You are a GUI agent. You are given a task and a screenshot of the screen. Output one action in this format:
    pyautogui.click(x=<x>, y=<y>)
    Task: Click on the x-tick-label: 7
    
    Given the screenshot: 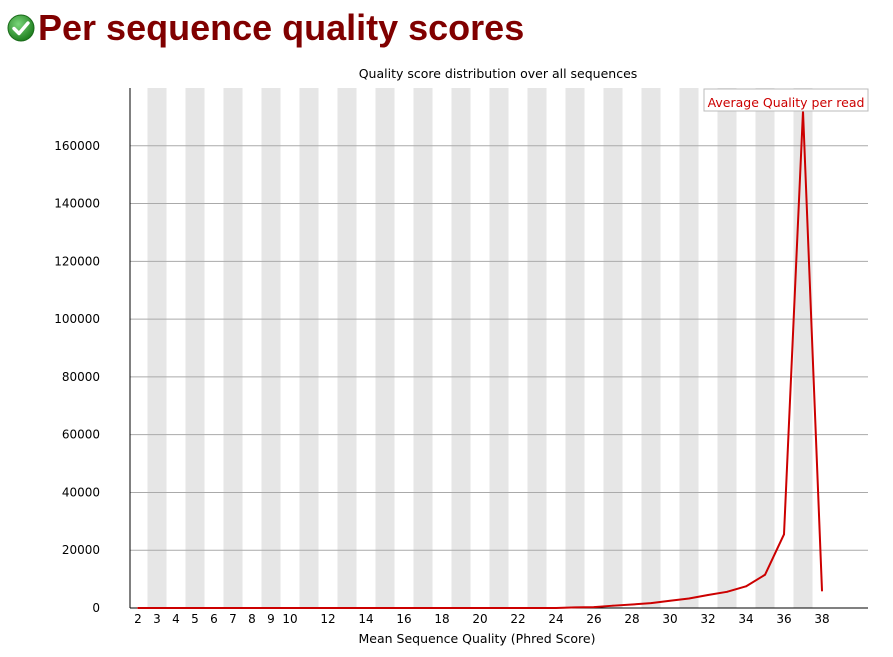 What is the action you would take?
    pyautogui.click(x=233, y=619)
    